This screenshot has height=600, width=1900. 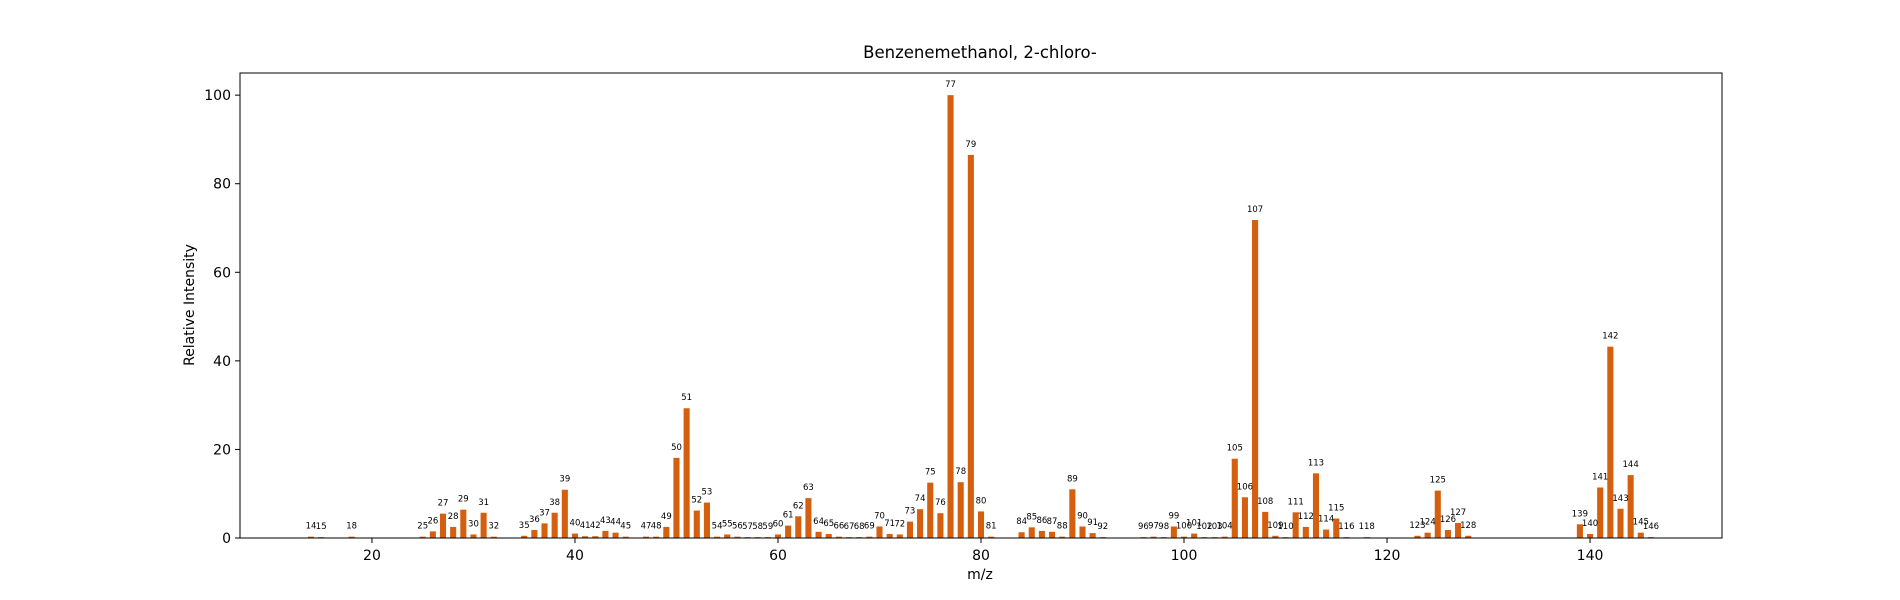 I want to click on peak-label-51: 51, so click(x=686, y=398).